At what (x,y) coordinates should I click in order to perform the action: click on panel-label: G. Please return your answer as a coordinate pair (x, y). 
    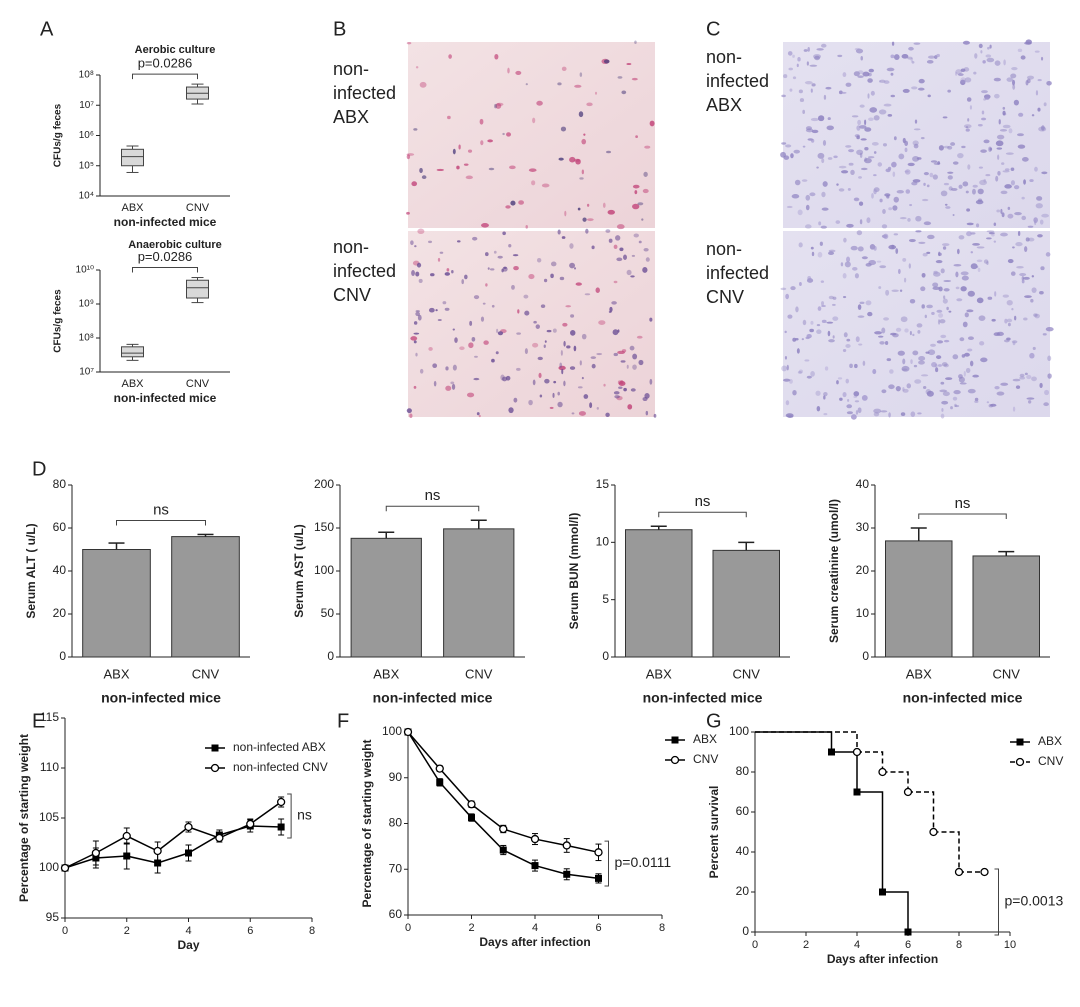
    Looking at the image, I should click on (714, 721).